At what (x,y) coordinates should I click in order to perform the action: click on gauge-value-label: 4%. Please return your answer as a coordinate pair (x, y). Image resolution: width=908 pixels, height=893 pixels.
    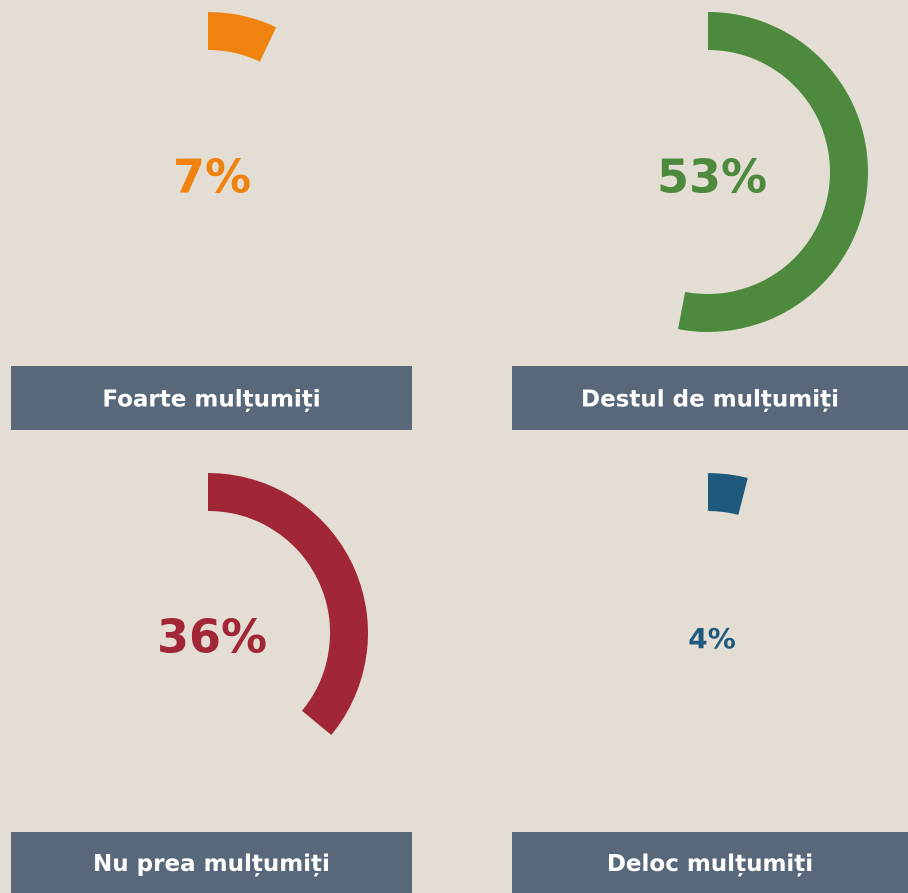
    Looking at the image, I should click on (712, 638).